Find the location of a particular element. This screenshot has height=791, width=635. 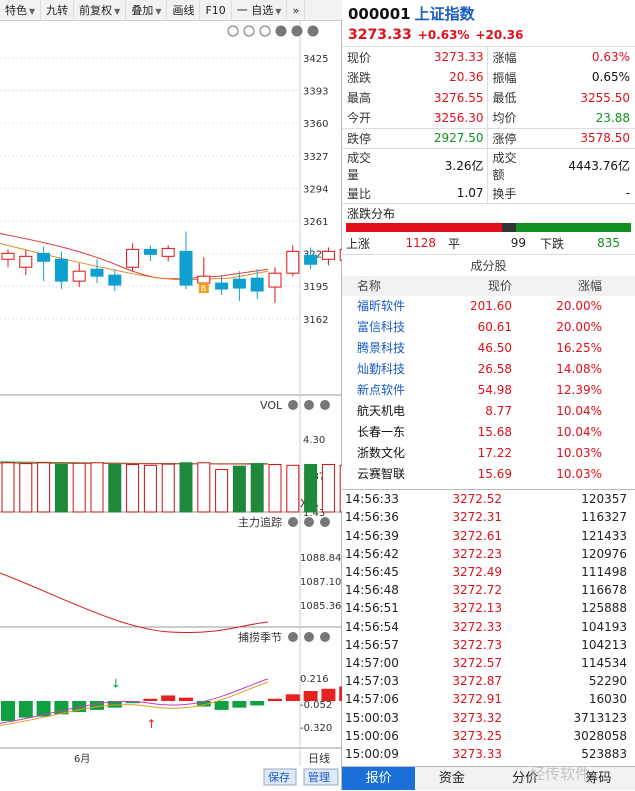

quote-label: 涨停 is located at coordinates (504, 138).